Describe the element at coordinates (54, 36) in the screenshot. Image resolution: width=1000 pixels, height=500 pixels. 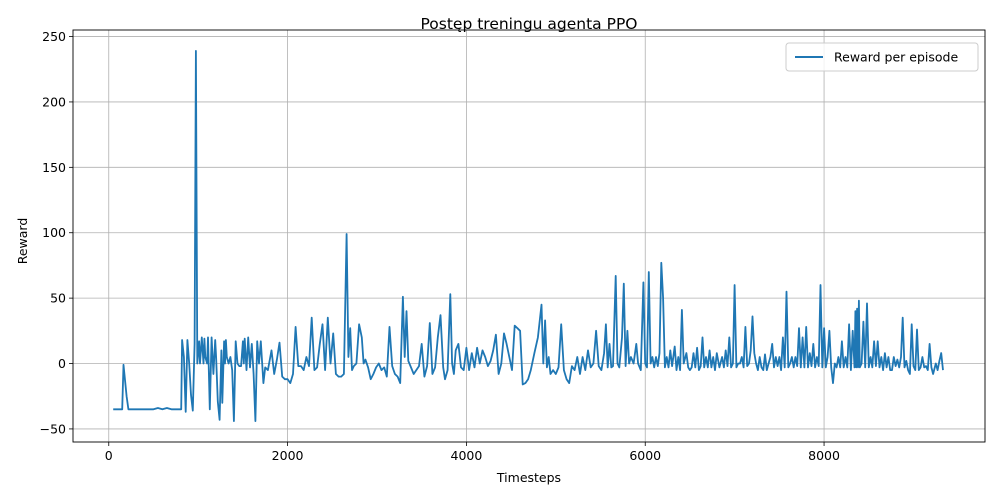
I see `y-tick-label: 250` at that location.